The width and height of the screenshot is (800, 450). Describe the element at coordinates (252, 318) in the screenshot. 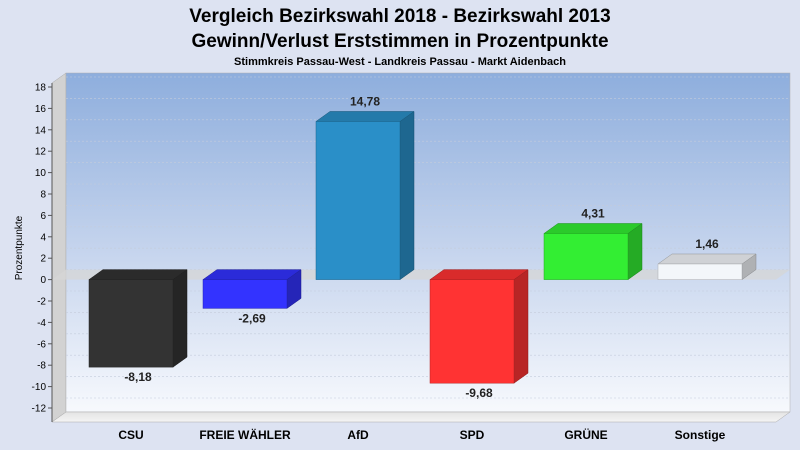

I see `value-label: -2,69` at that location.